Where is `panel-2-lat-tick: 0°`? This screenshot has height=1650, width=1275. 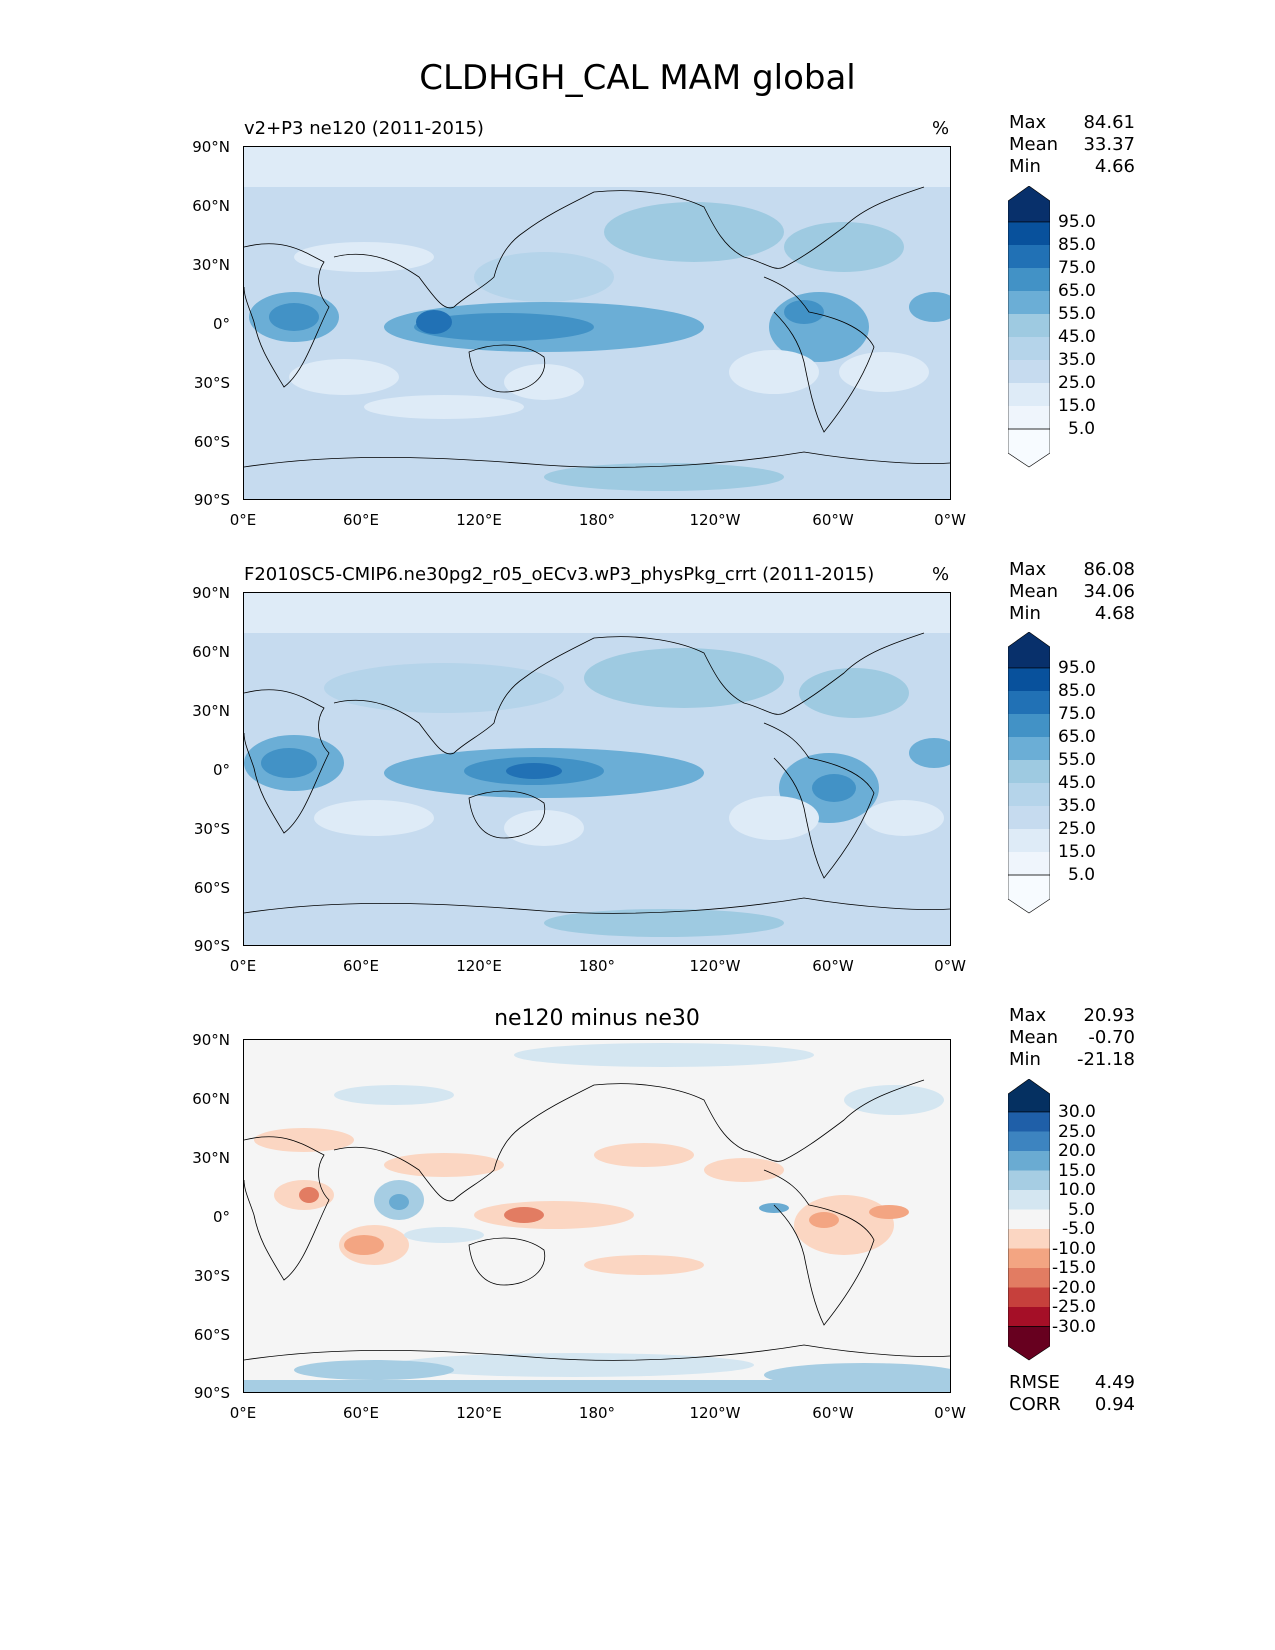 panel-2-lat-tick: 0° is located at coordinates (221, 770).